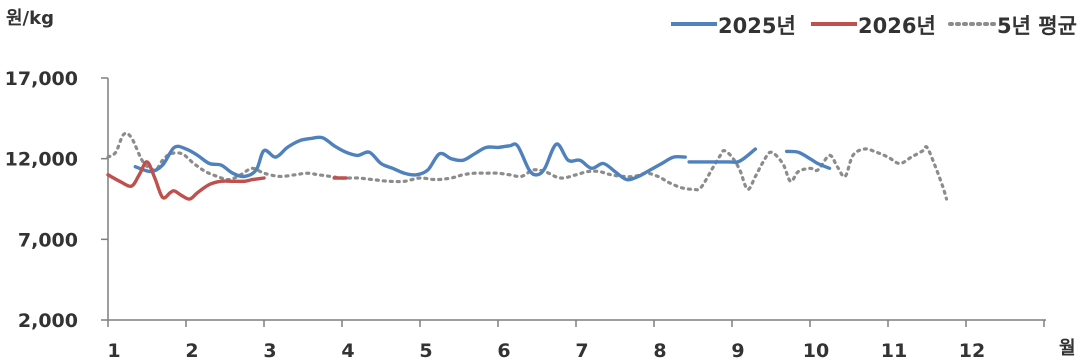 The height and width of the screenshot is (364, 1089). What do you see at coordinates (972, 351) in the screenshot?
I see `x-tick-label: 12` at bounding box center [972, 351].